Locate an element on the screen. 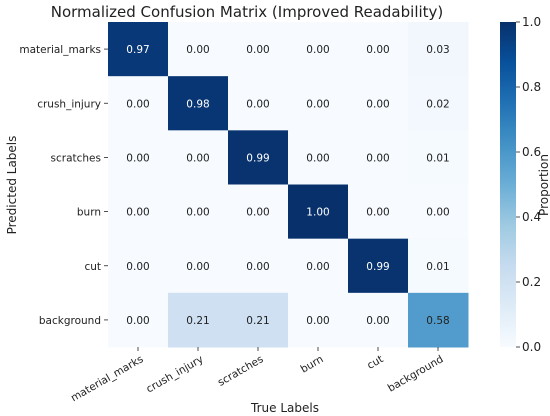 The image size is (550, 416). cell-scratches-background is located at coordinates (438, 157).